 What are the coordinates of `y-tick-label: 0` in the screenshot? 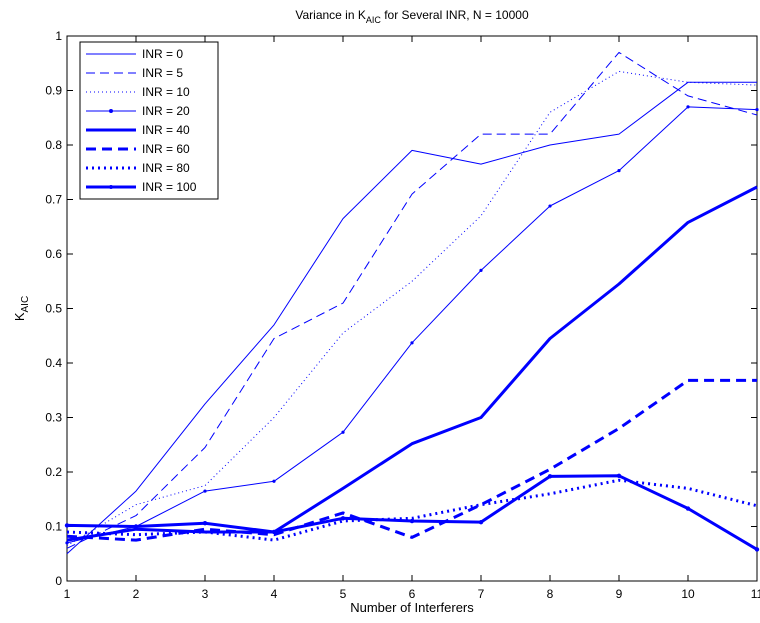 It's located at (58, 581).